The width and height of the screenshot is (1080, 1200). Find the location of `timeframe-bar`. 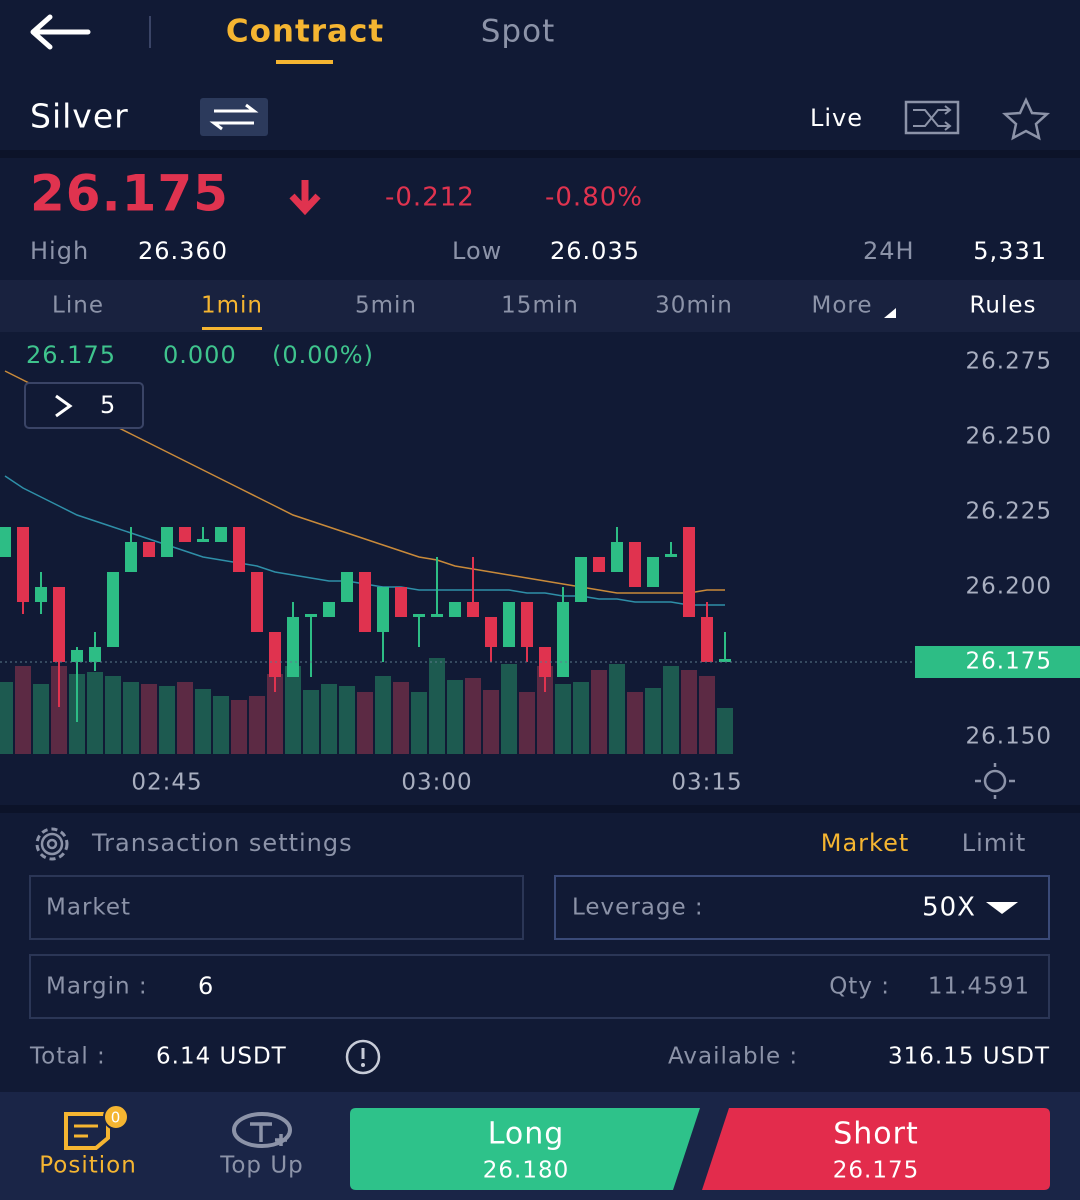

timeframe-bar is located at coordinates (540, 306).